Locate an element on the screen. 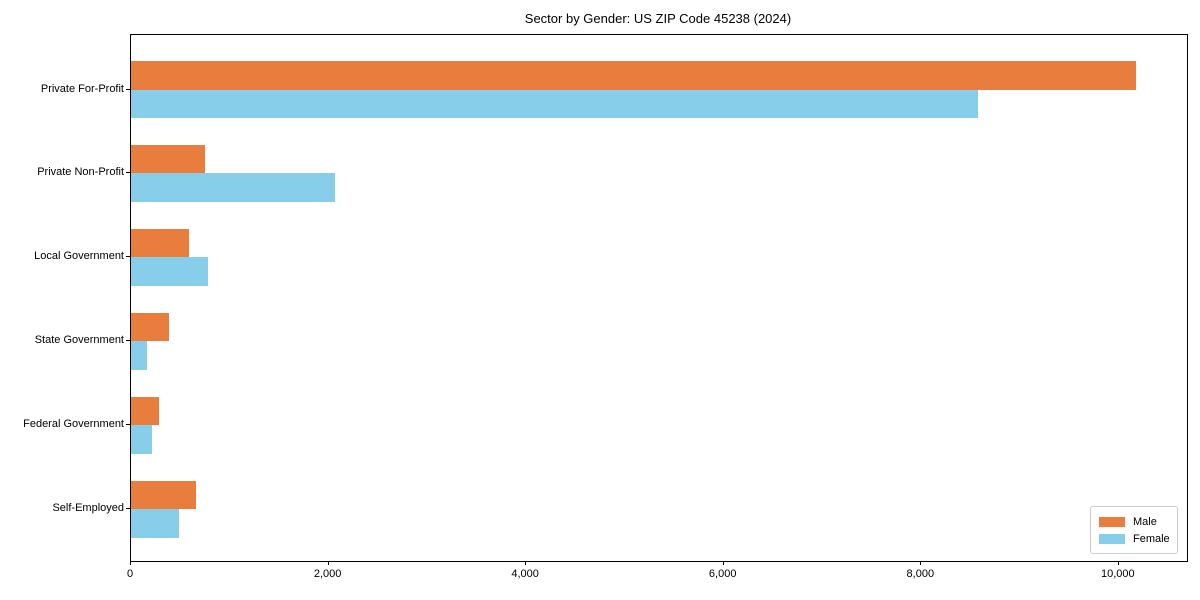 This screenshot has height=600, width=1200. bar-female-private-for-profit is located at coordinates (554, 103).